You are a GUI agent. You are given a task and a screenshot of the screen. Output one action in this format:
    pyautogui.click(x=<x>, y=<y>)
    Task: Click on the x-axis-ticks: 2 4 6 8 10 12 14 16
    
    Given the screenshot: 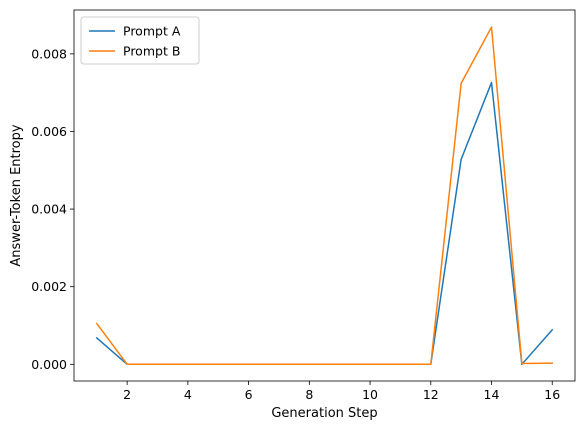 What is the action you would take?
    pyautogui.click(x=341, y=391)
    